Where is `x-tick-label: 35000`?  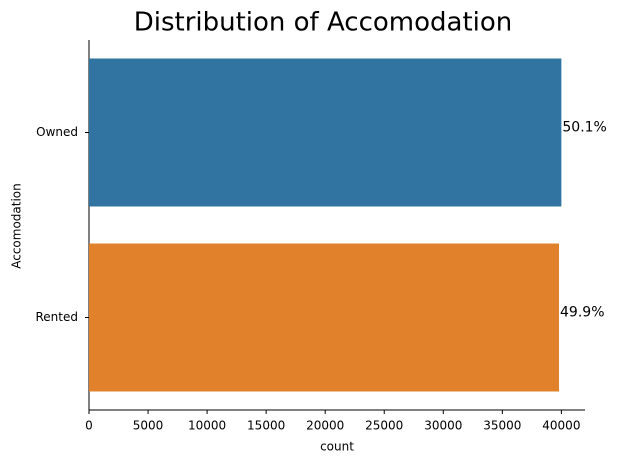
x-tick-label: 35000 is located at coordinates (502, 426).